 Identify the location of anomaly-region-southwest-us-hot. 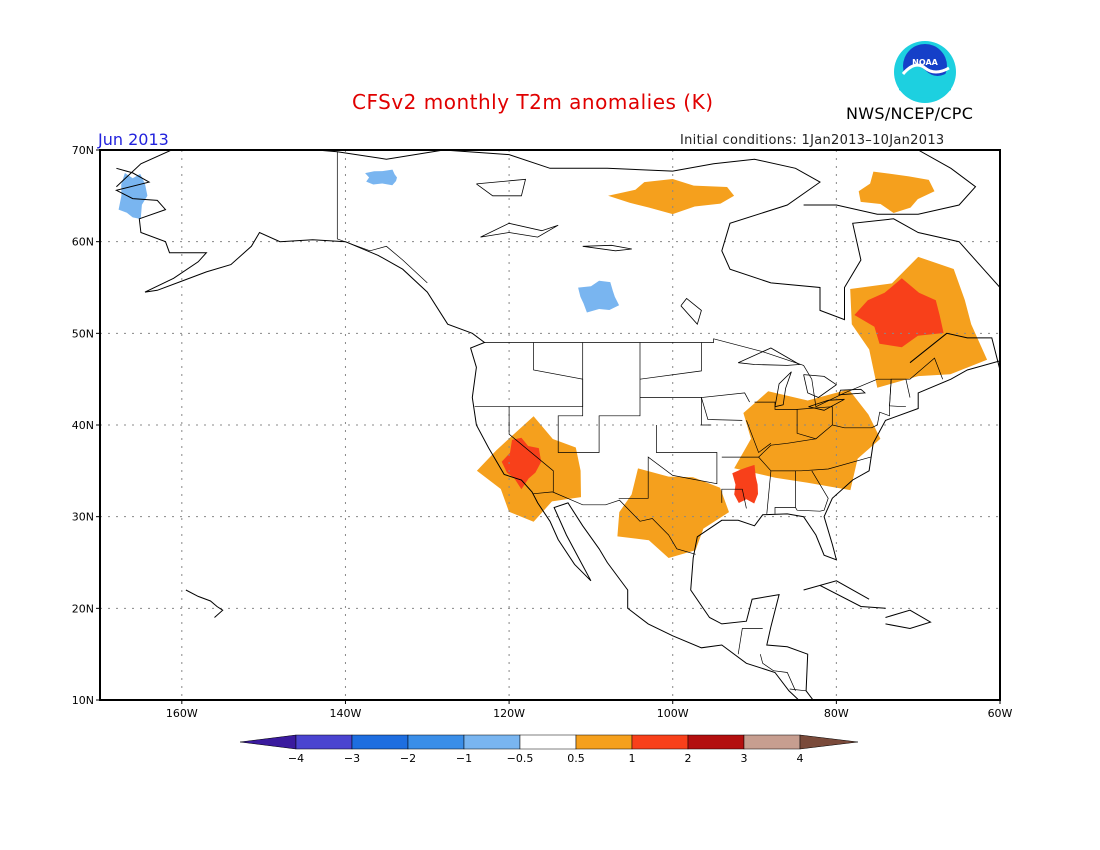
(521, 463).